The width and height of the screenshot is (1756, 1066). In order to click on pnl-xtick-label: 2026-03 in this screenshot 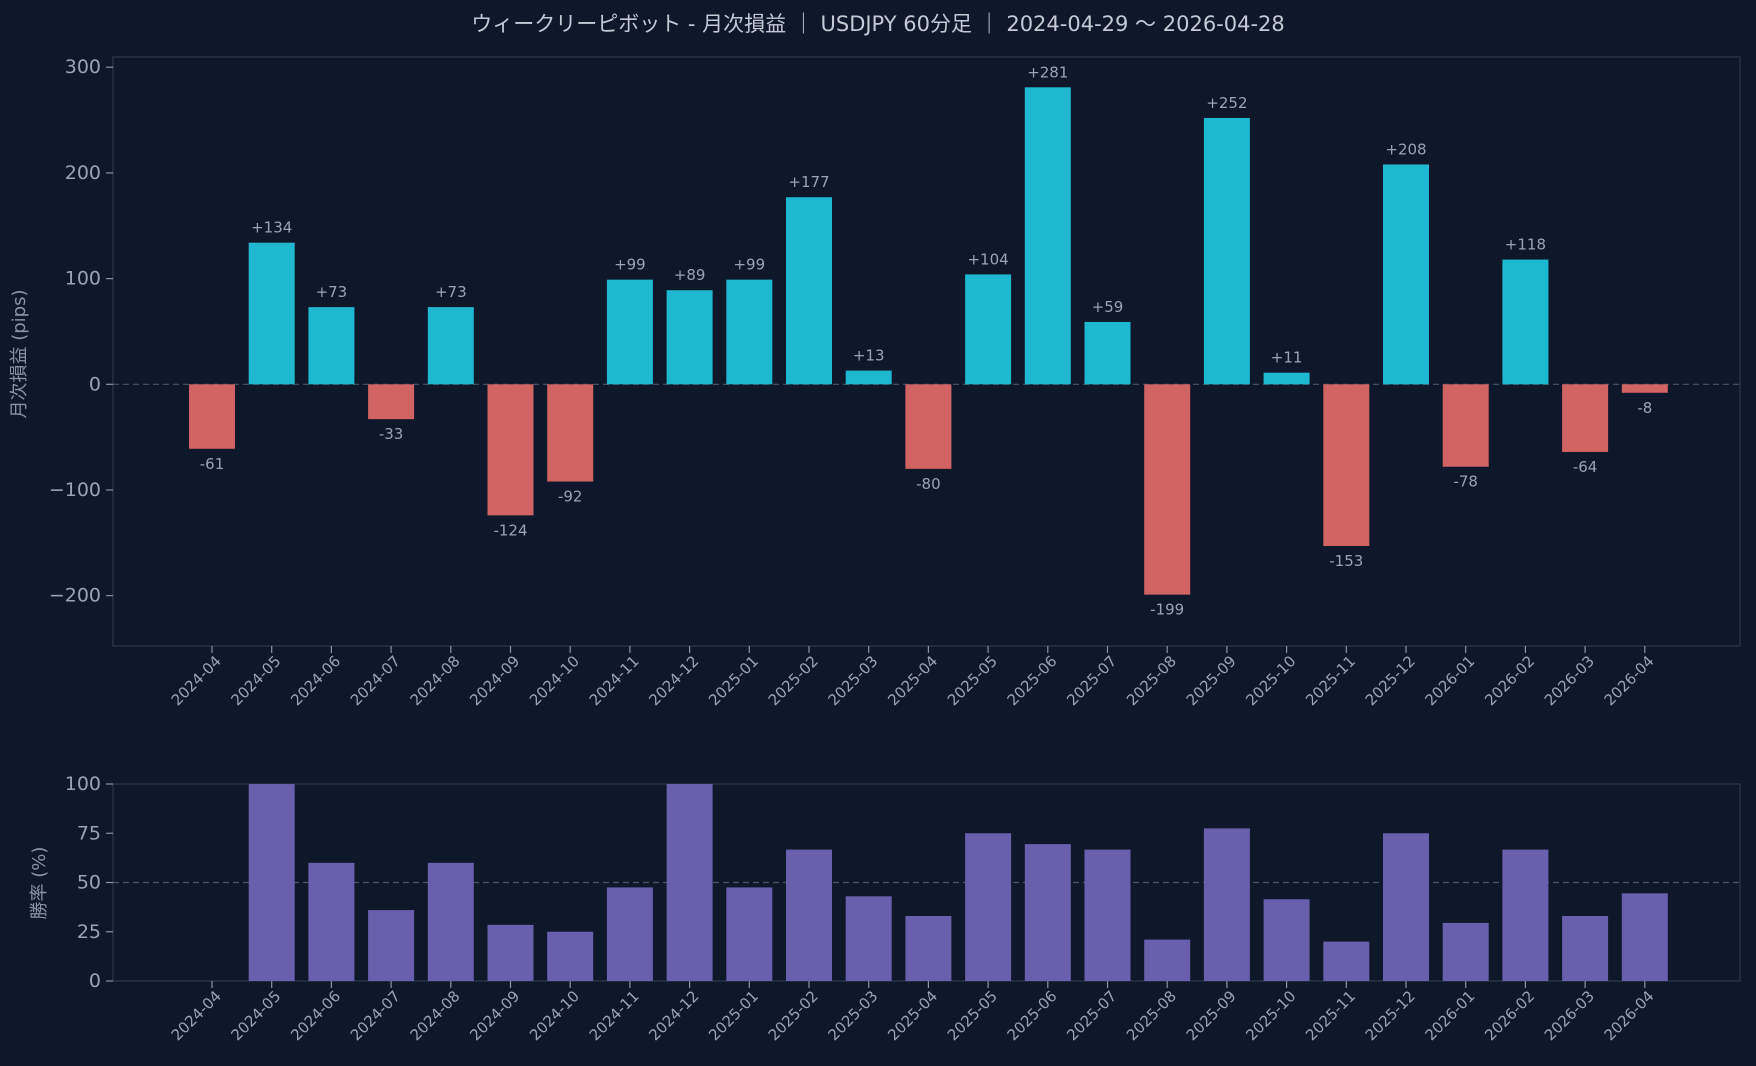, I will do `click(1569, 680)`.